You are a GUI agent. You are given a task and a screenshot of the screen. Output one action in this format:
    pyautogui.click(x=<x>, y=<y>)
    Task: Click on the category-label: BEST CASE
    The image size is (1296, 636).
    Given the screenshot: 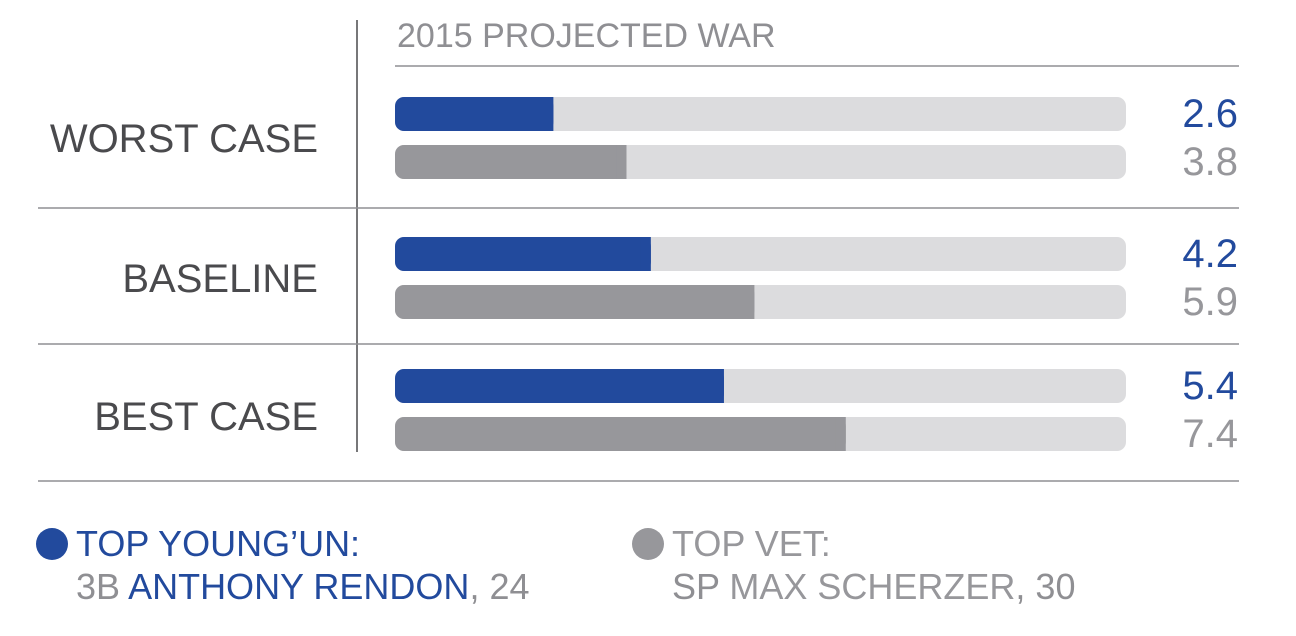 What is the action you would take?
    pyautogui.click(x=206, y=417)
    